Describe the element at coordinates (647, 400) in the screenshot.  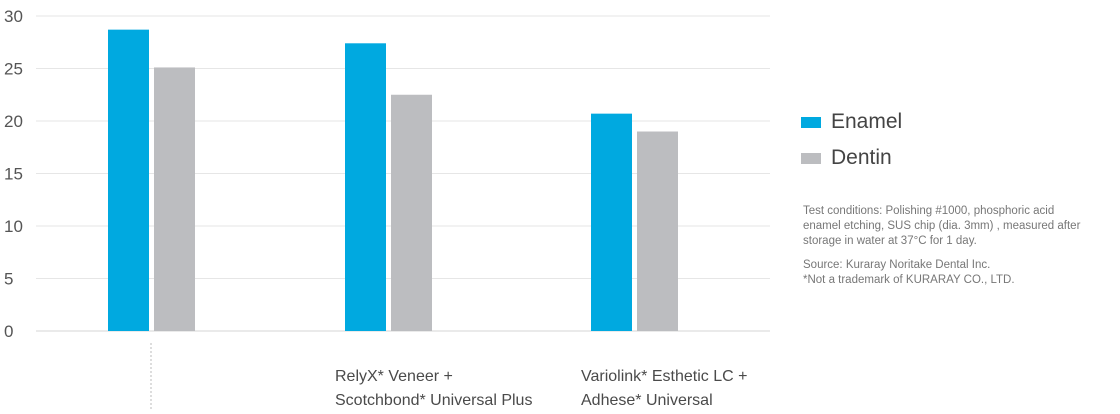
I see `category-label: Adhese* Universal` at that location.